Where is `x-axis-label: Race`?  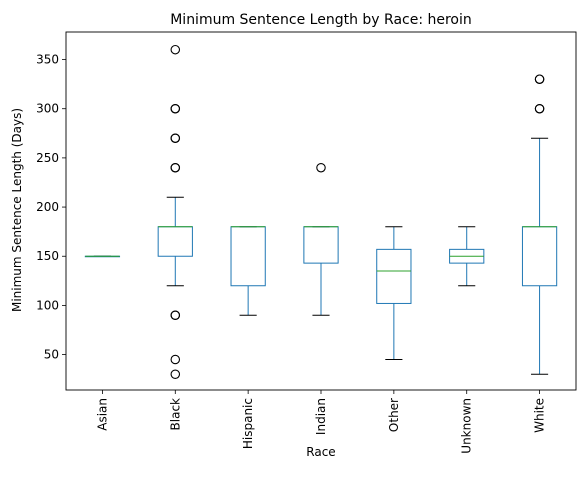
x-axis-label: Race is located at coordinates (320, 452).